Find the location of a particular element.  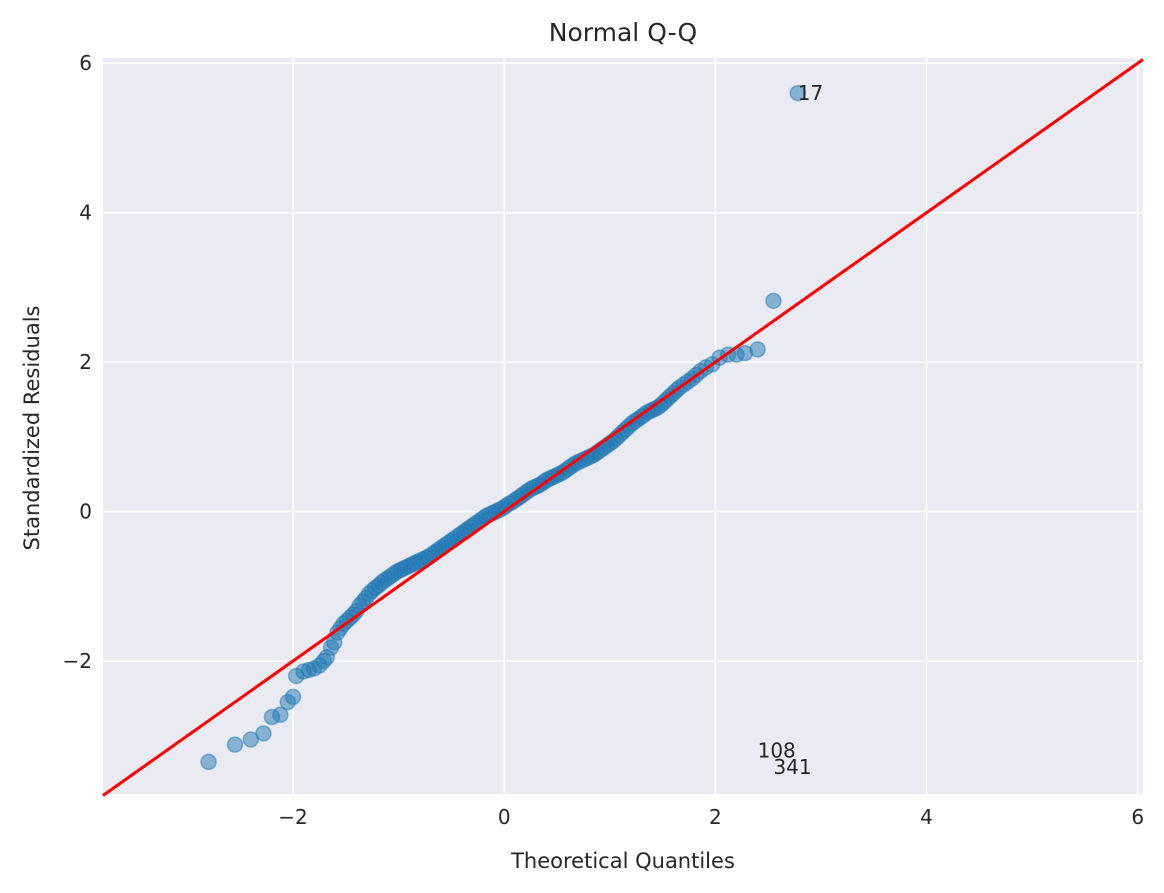

y-tick-label: −2 is located at coordinates (77, 661).